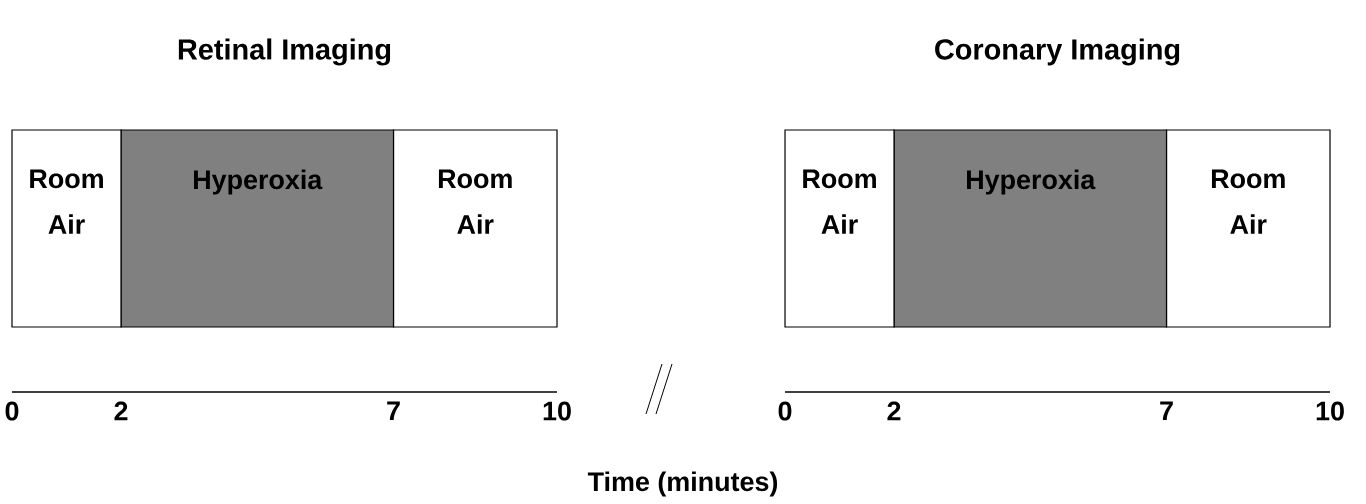 This screenshot has width=1366, height=504. I want to click on chart-title: Coronary Imaging, so click(1057, 52).